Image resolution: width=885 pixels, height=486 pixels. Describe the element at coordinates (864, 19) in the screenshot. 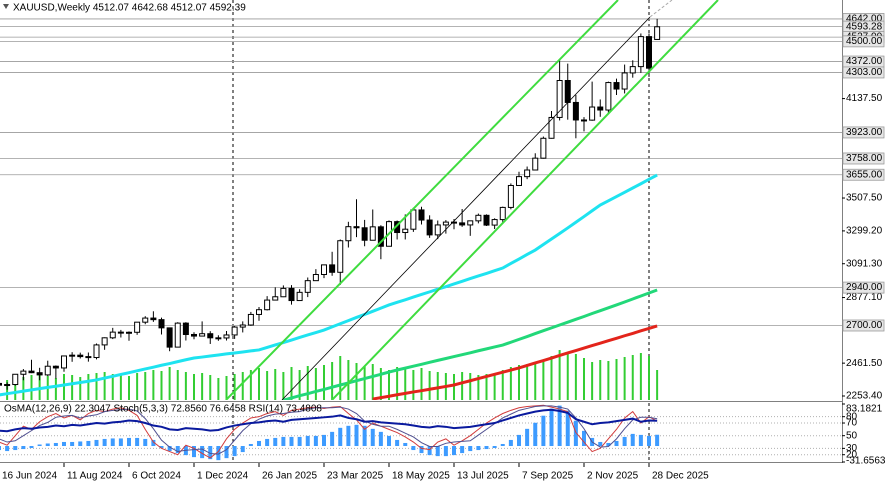

I see `level-label: 4642.00` at that location.